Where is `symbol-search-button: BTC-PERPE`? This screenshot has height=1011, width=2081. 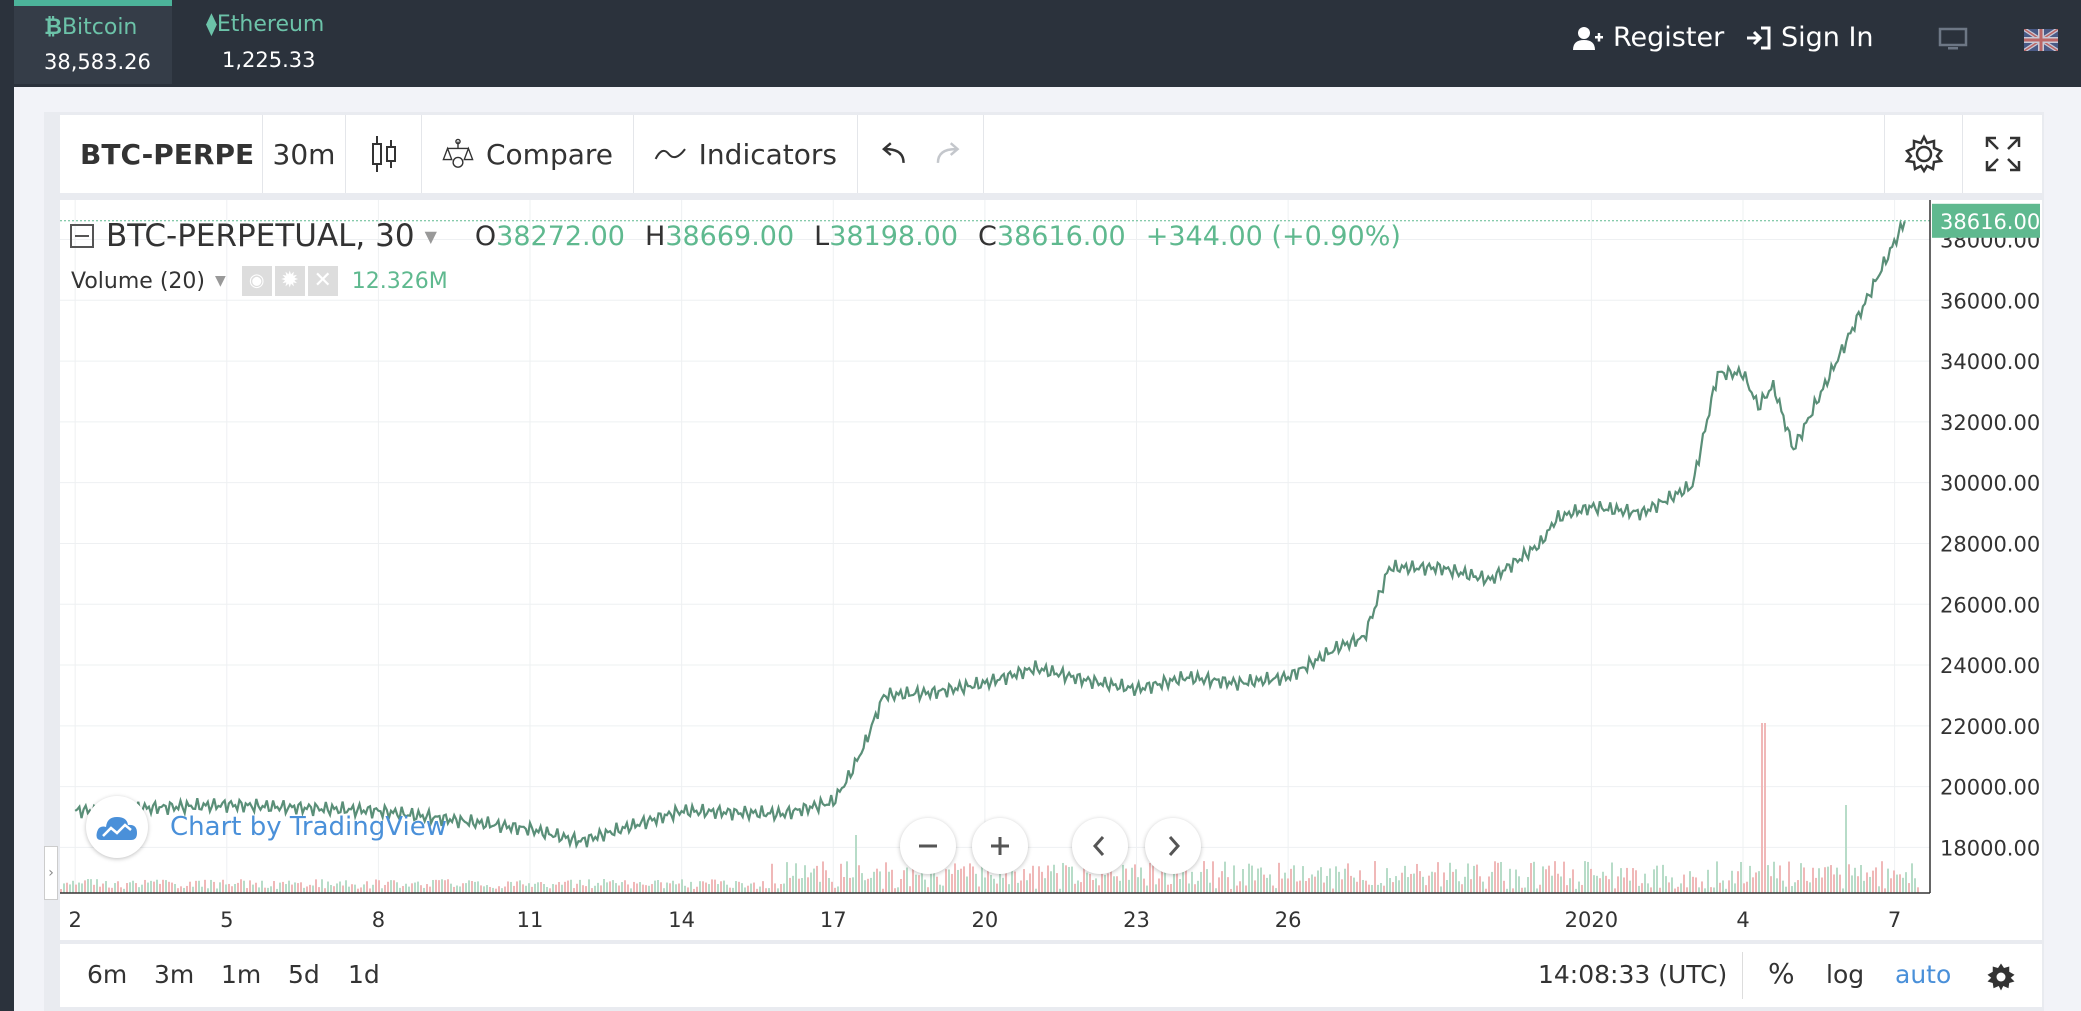
symbol-search-button: BTC-PERPE is located at coordinates (161, 154).